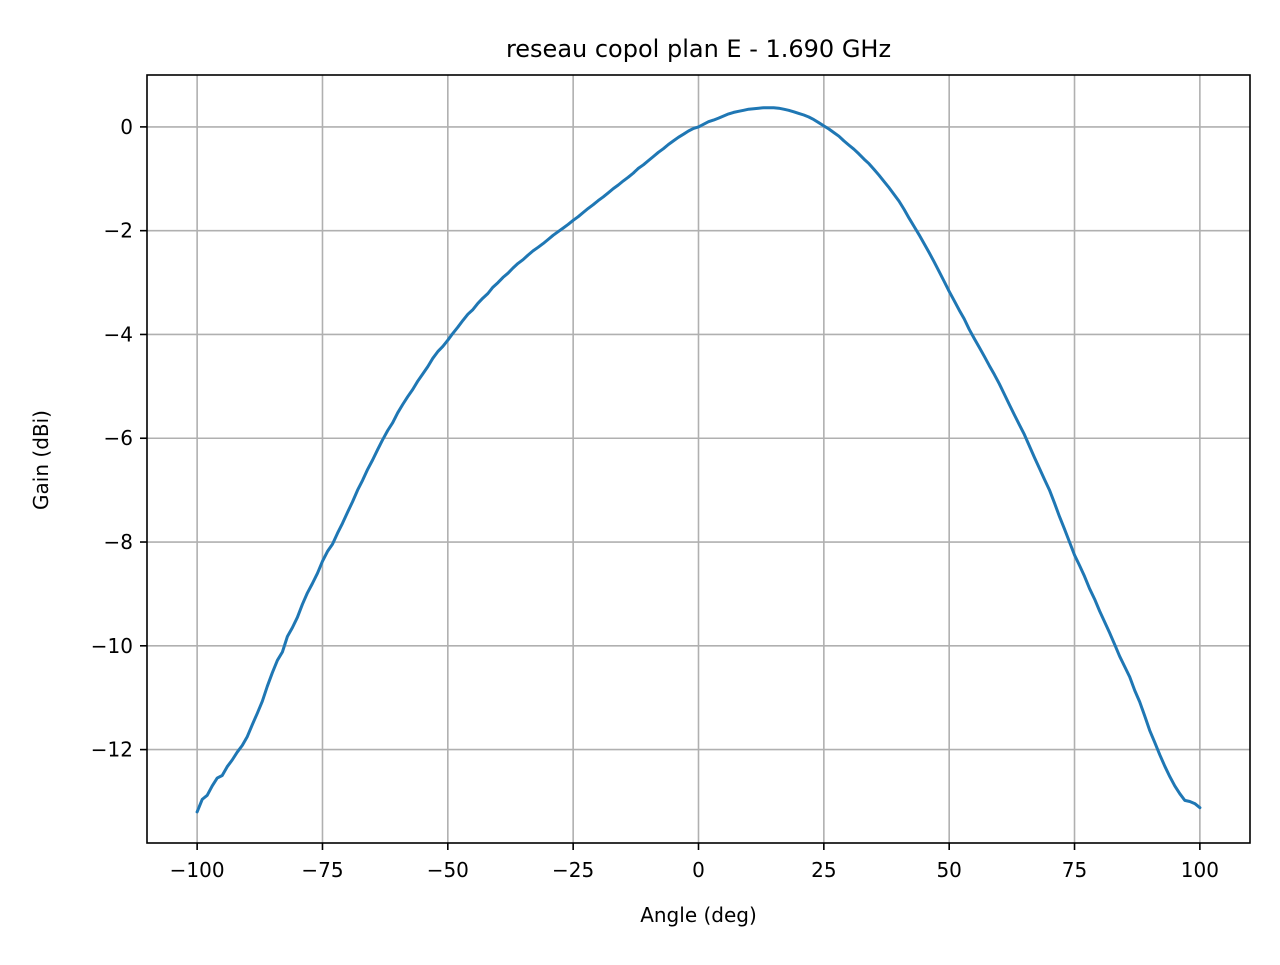 The height and width of the screenshot is (965, 1280). What do you see at coordinates (118, 542) in the screenshot?
I see `y-tick-label: −8` at bounding box center [118, 542].